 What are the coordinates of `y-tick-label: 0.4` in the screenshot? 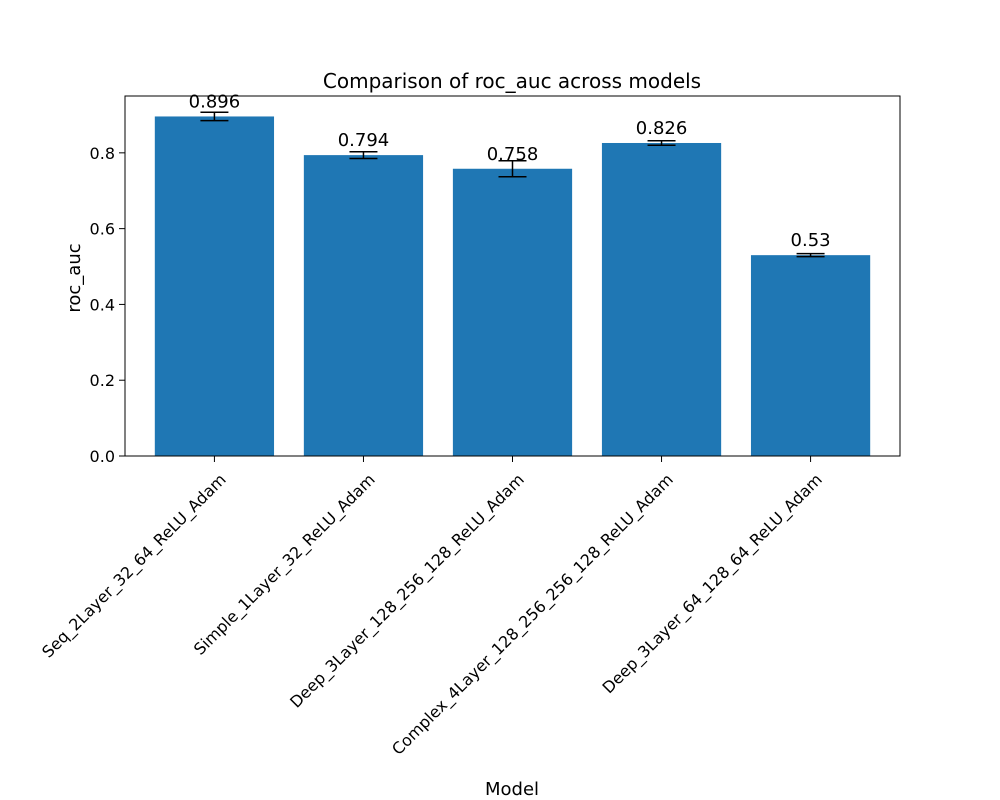 It's located at (102, 304).